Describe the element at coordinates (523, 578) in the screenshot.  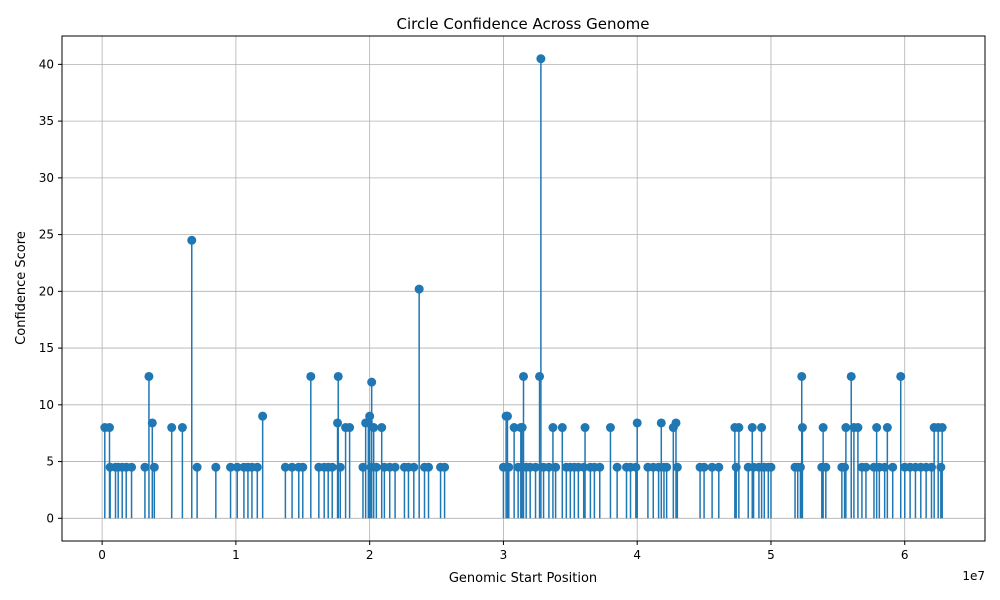
I see `x-axis-title: Genomic Start Position` at that location.